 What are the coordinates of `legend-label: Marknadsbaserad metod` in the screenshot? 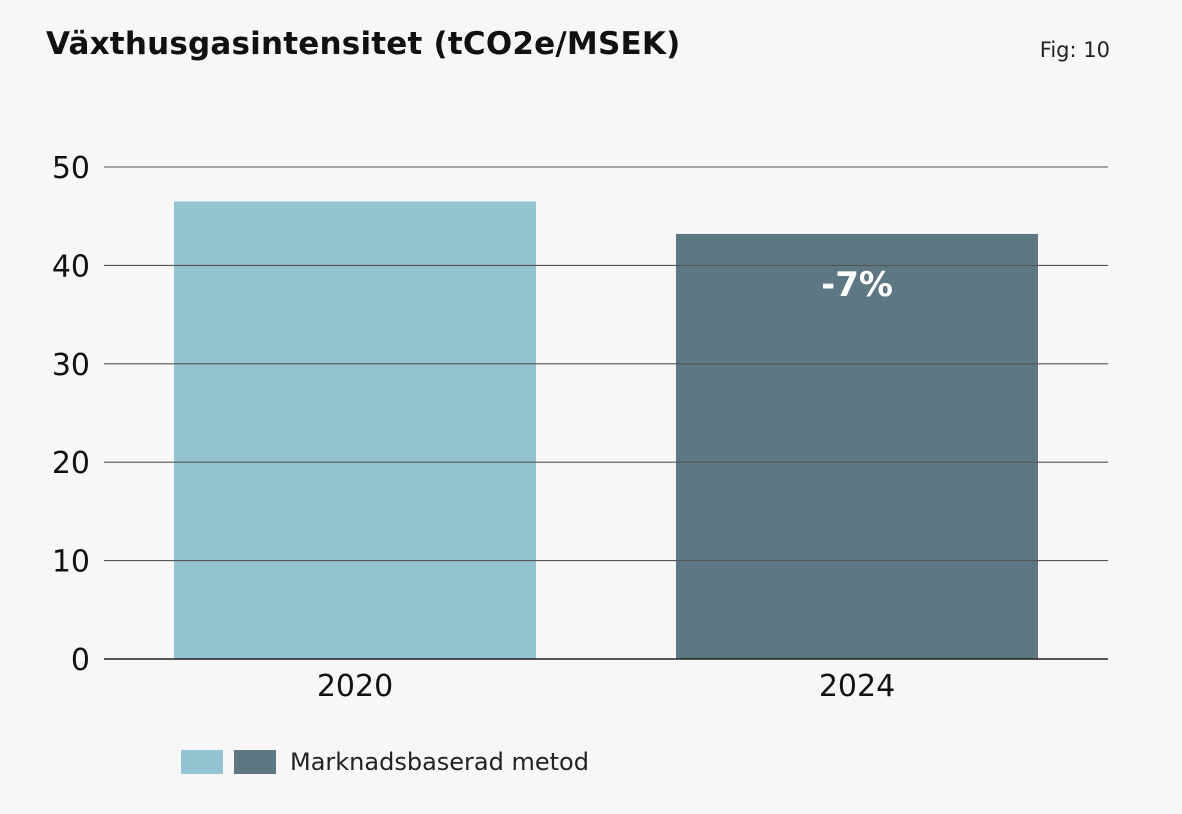 It's located at (439, 762).